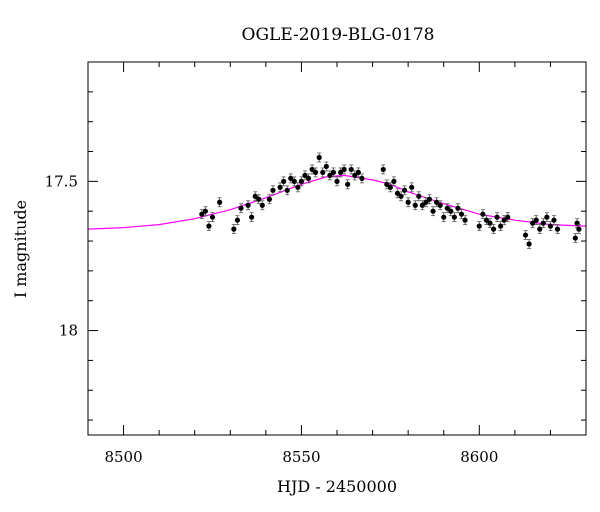 Image resolution: width=600 pixels, height=512 pixels. What do you see at coordinates (338, 35) in the screenshot?
I see `chart-title: OGLE-2019-BLG-0178` at bounding box center [338, 35].